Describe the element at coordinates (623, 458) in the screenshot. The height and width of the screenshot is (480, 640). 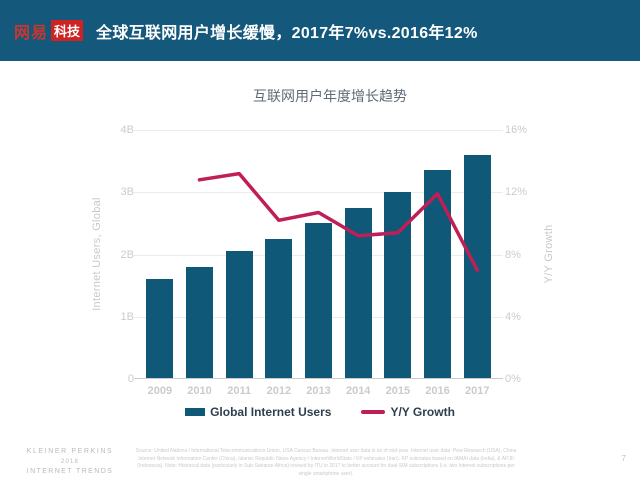
I see `page-number: 7` at that location.